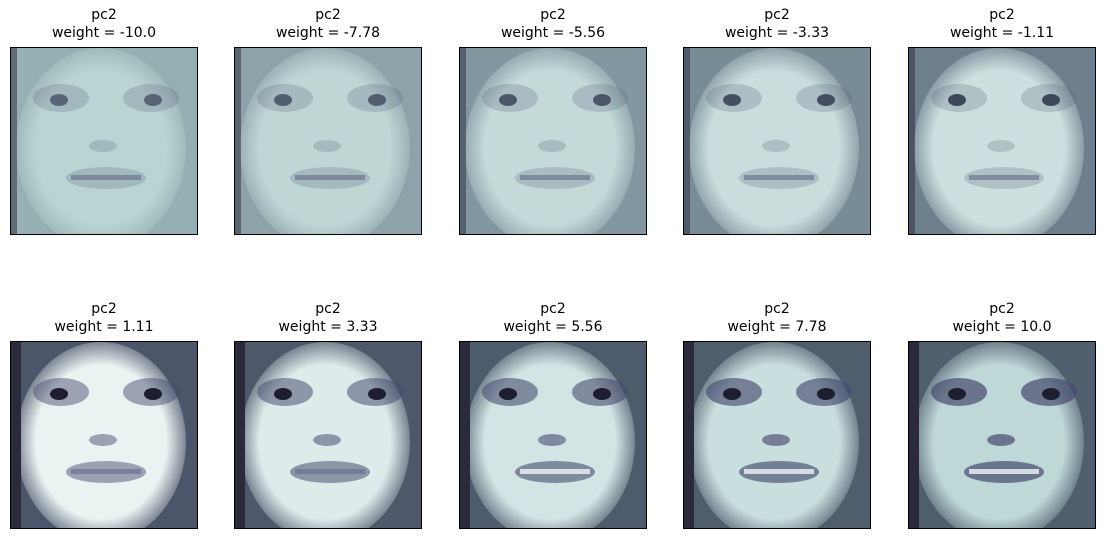  Describe the element at coordinates (1002, 33) in the screenshot. I see `panel-weight-label: weight = -1.11` at that location.